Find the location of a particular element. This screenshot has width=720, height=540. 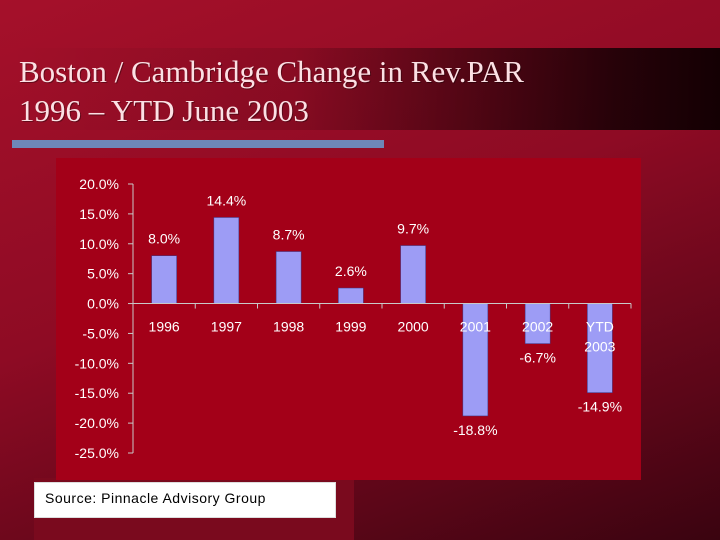

x-tick-label: 2002 is located at coordinates (537, 327).